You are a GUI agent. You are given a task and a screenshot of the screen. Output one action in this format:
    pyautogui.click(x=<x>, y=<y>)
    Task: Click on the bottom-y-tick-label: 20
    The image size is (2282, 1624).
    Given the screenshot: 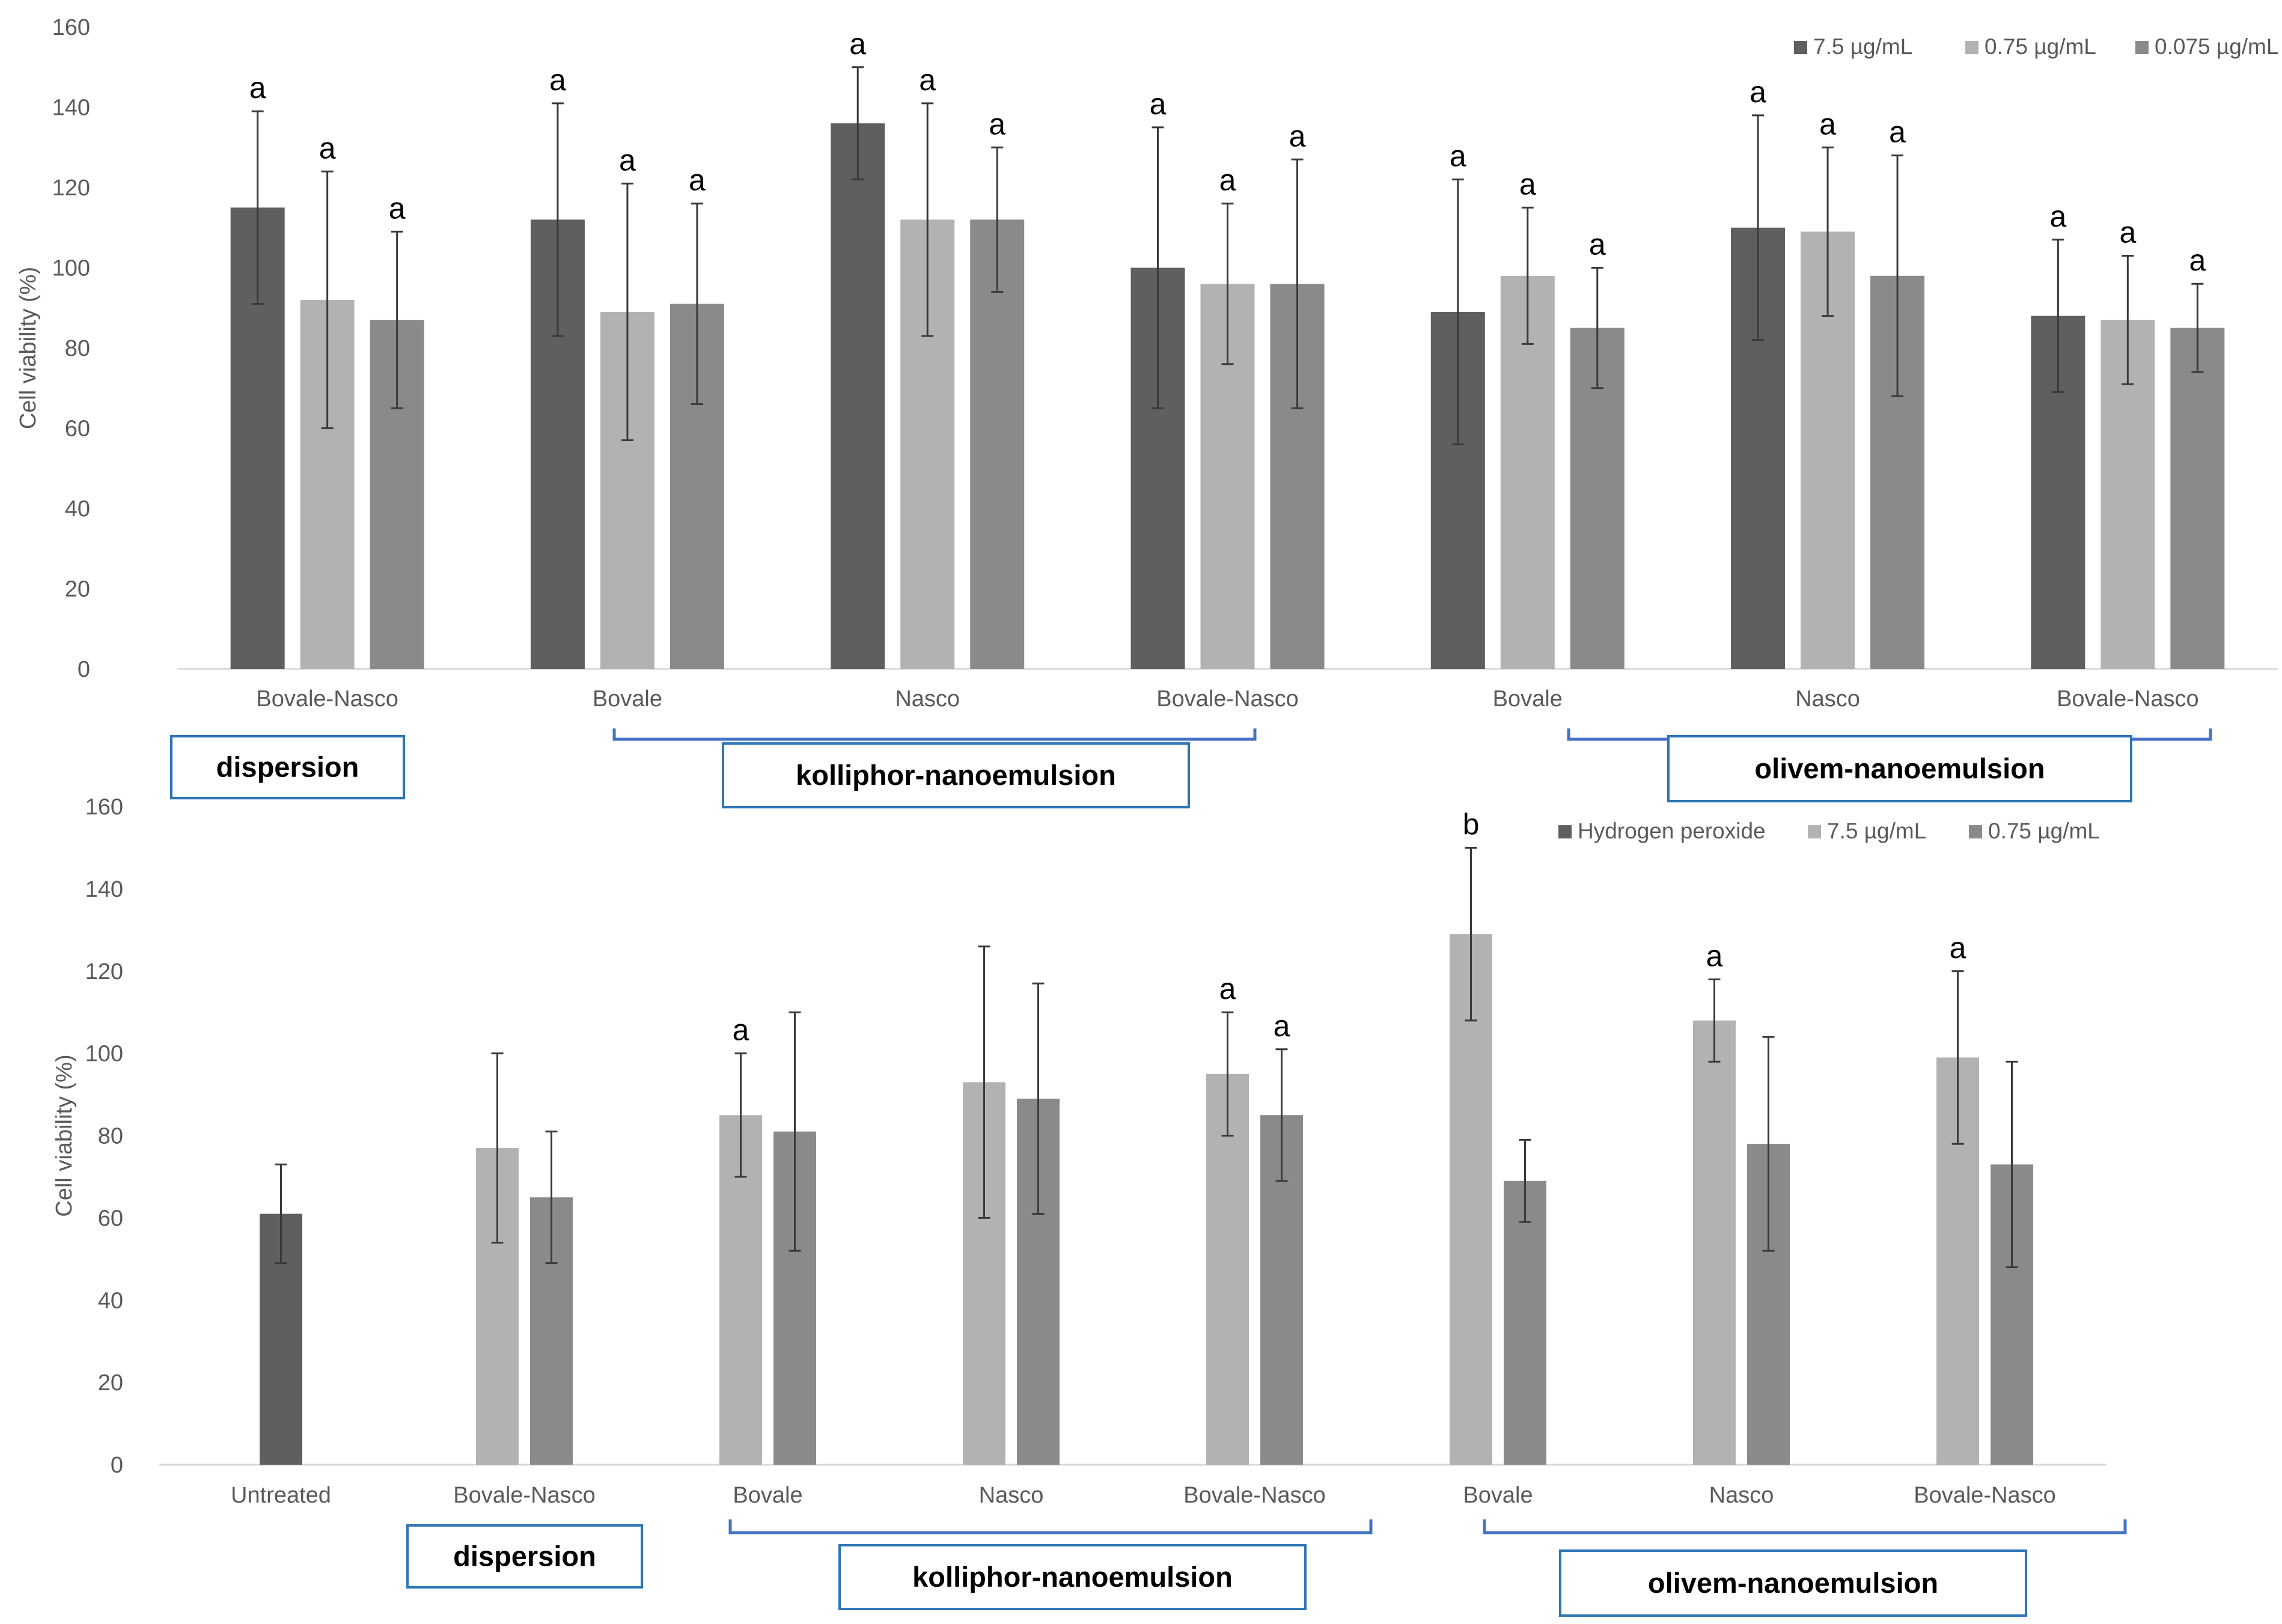 What is the action you would take?
    pyautogui.click(x=110, y=1383)
    